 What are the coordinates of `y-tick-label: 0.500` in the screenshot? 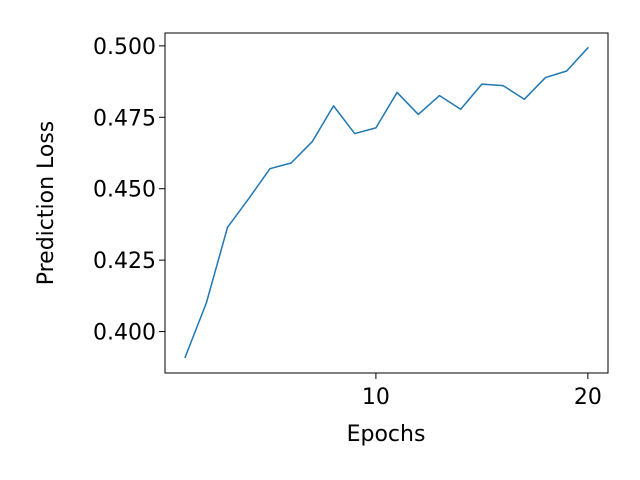 It's located at (124, 47).